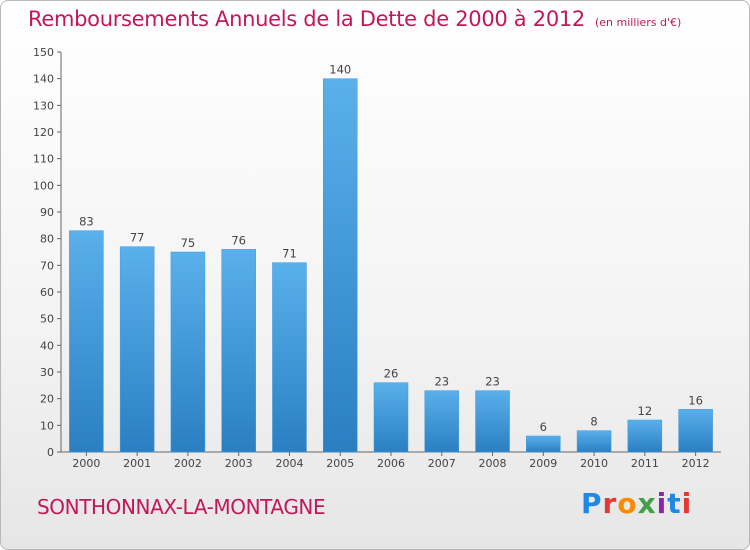  I want to click on y-tick-label: 110, so click(43, 159).